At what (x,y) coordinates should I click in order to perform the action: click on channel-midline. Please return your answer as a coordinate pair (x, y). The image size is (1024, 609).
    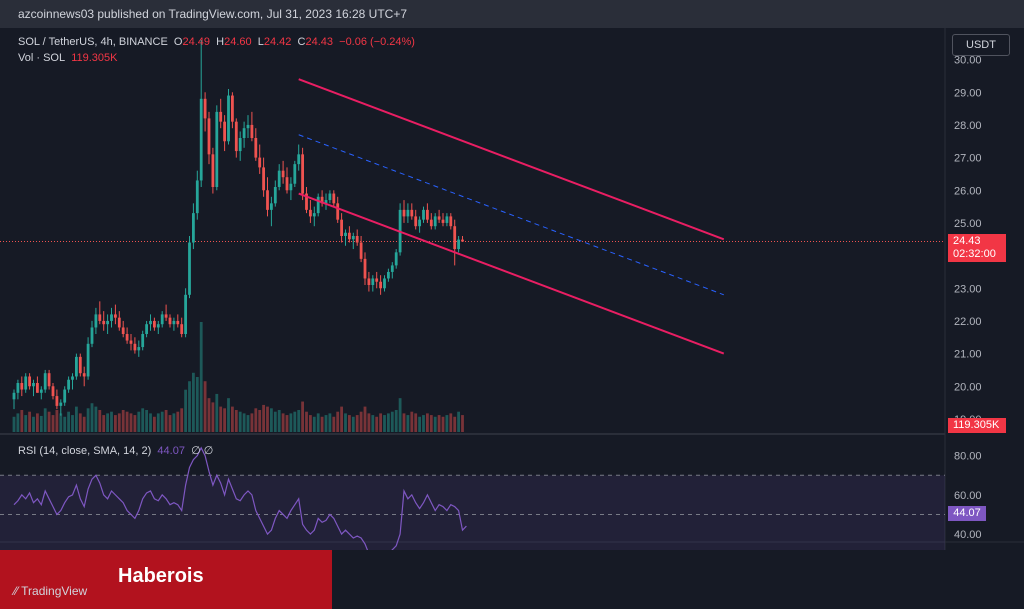
    Looking at the image, I should click on (511, 215).